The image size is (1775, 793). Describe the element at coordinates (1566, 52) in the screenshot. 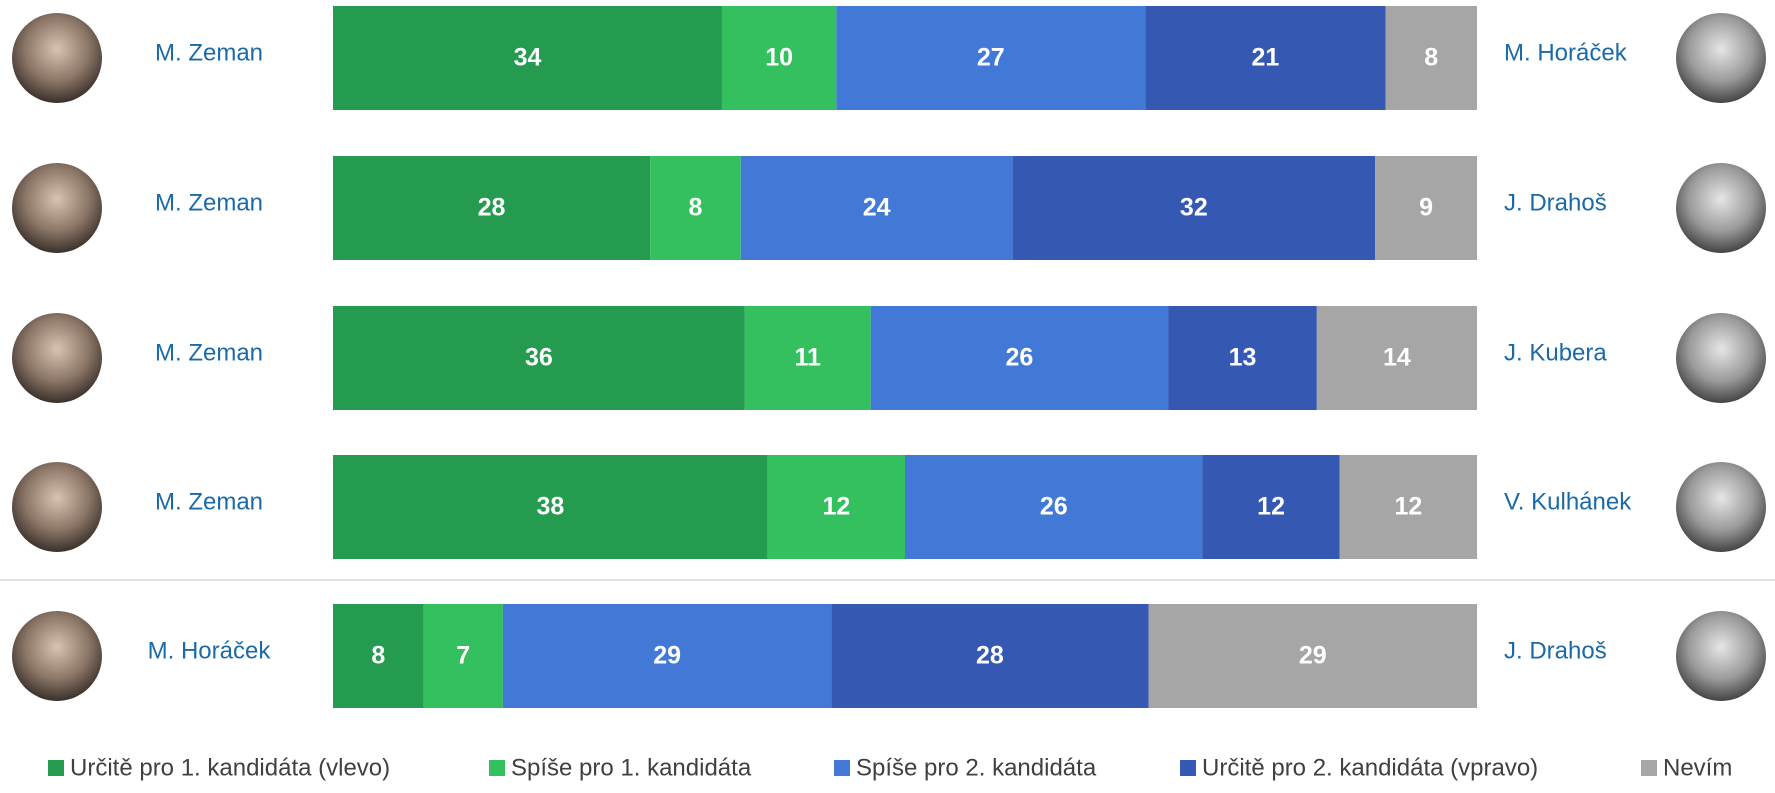

I see `candidate-right: M. Horáček` at that location.